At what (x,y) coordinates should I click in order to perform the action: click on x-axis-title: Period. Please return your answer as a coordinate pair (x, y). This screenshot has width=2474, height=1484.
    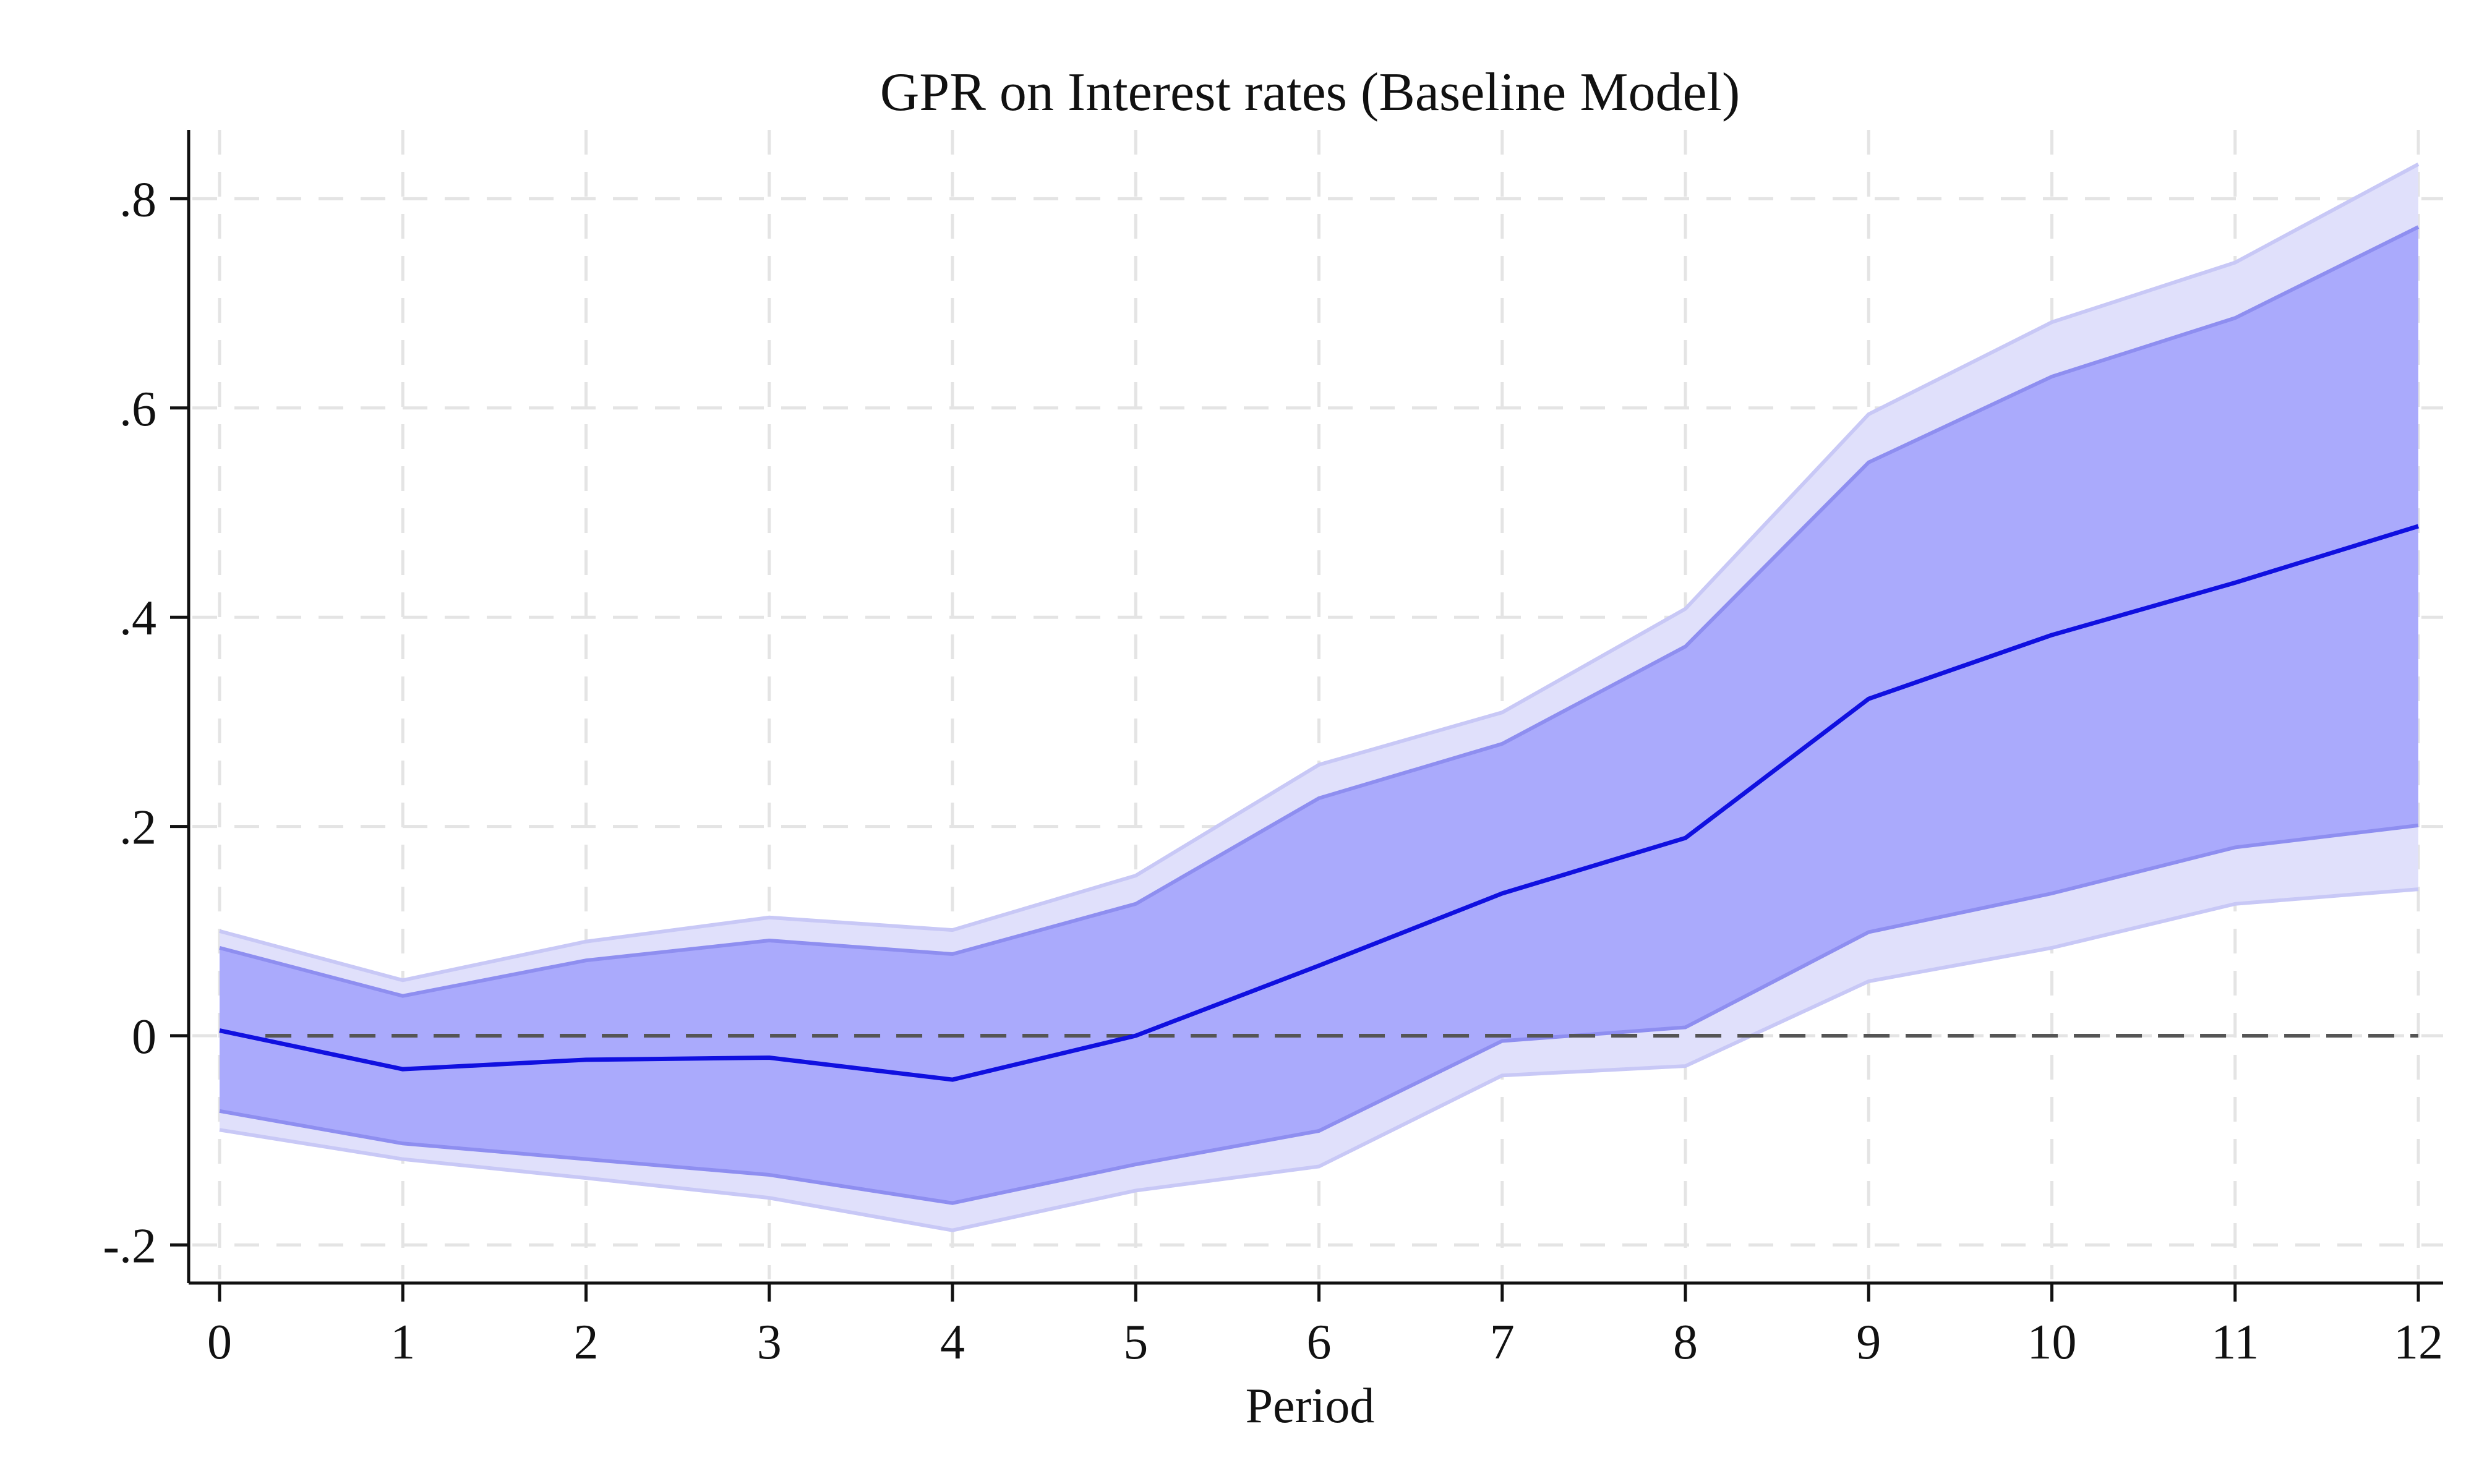
    Looking at the image, I should click on (1311, 1406).